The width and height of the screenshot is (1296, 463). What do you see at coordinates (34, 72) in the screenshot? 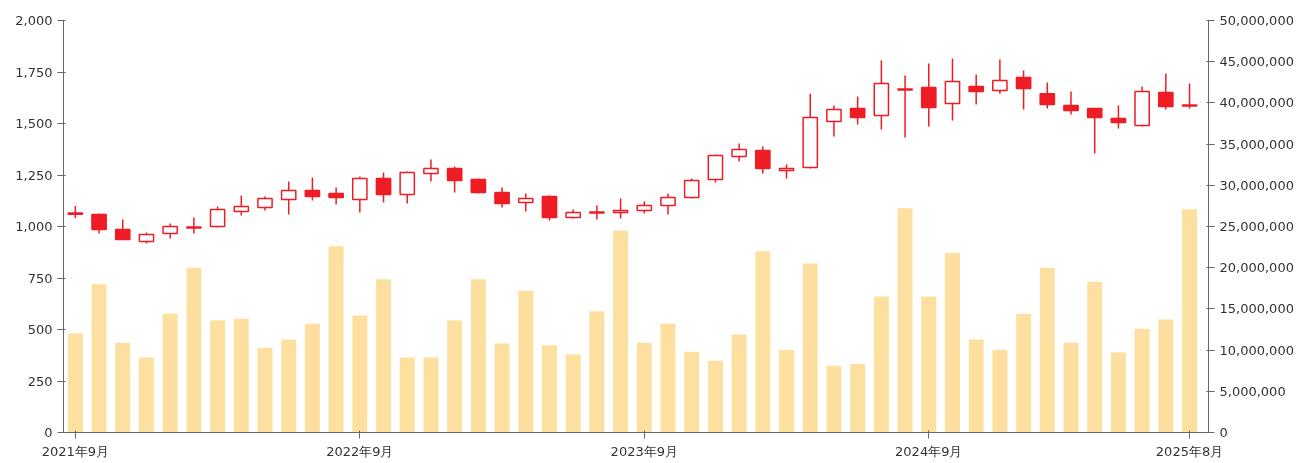
I see `y-tick-label: 1,750` at bounding box center [34, 72].